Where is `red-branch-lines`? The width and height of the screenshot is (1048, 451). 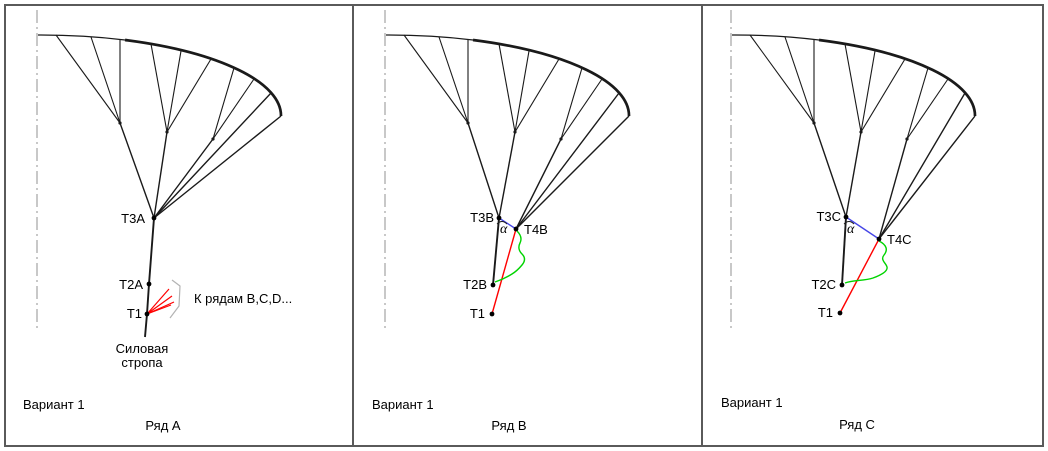
red-branch-lines is located at coordinates (160, 301).